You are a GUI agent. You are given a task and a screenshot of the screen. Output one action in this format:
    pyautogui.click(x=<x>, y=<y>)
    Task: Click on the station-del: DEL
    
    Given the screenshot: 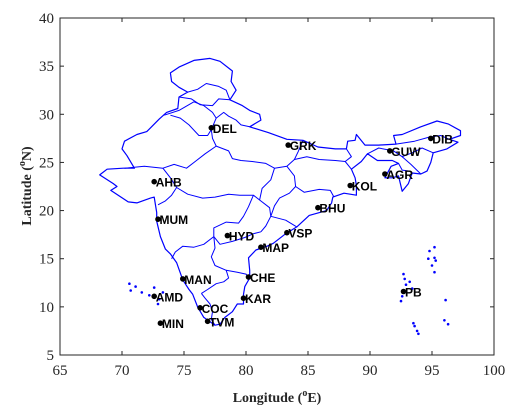 What is the action you would take?
    pyautogui.click(x=222, y=129)
    